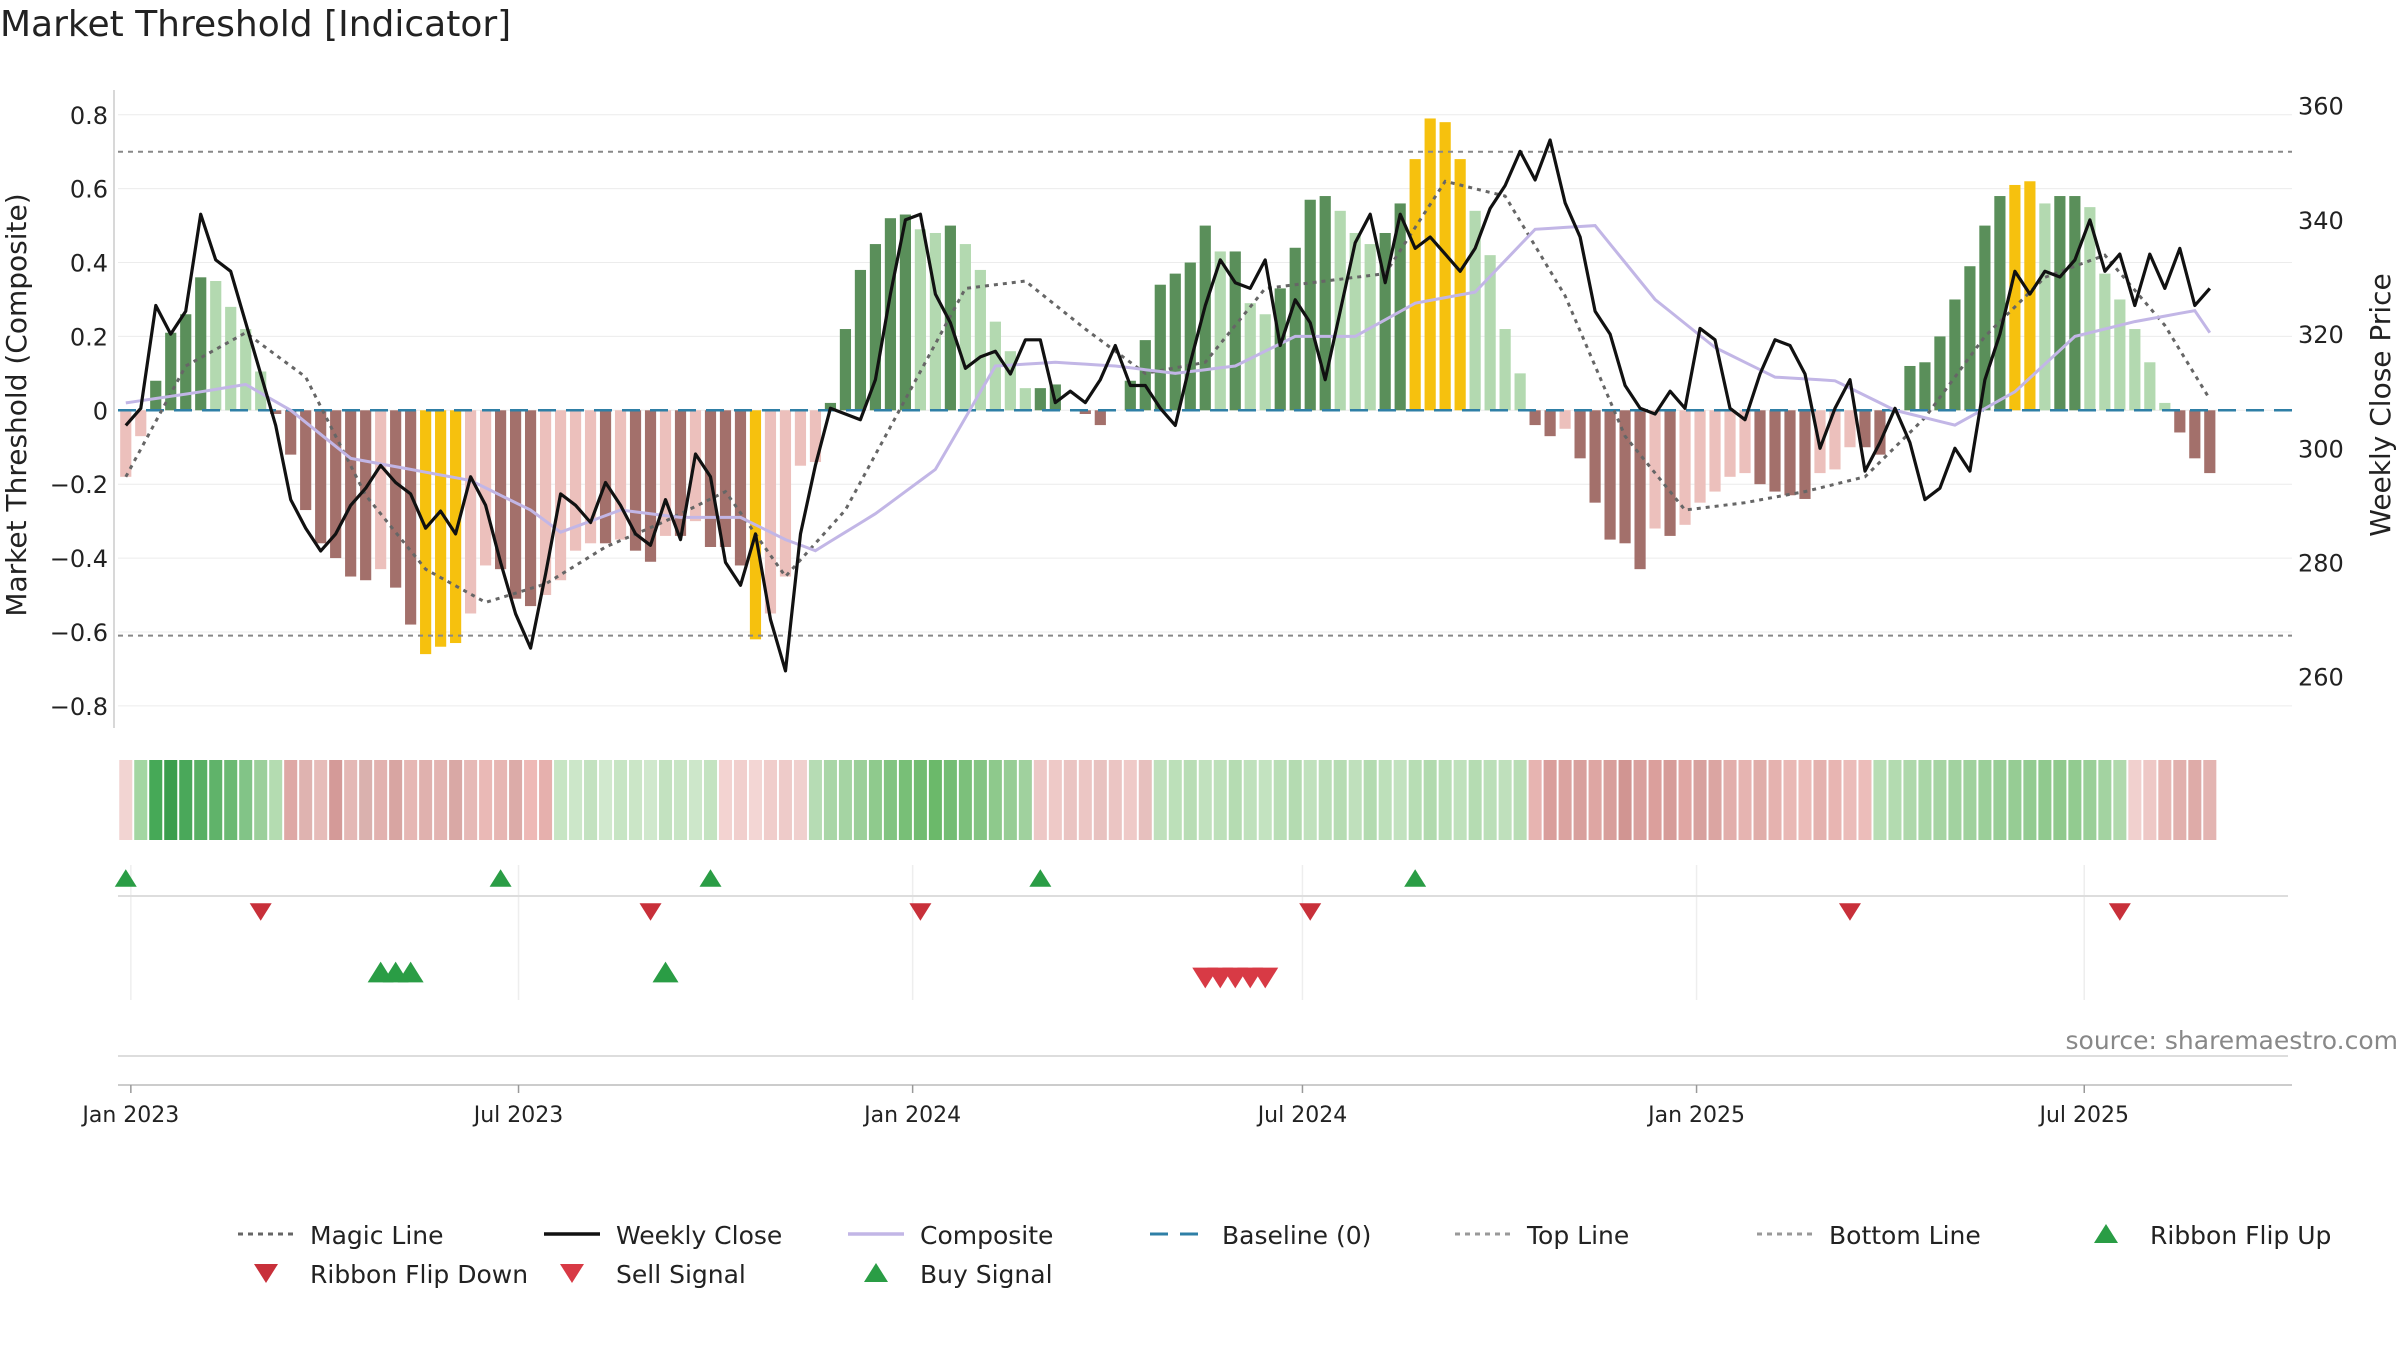 The width and height of the screenshot is (2400, 1350). I want to click on legend-item: Magic Line, so click(341, 1235).